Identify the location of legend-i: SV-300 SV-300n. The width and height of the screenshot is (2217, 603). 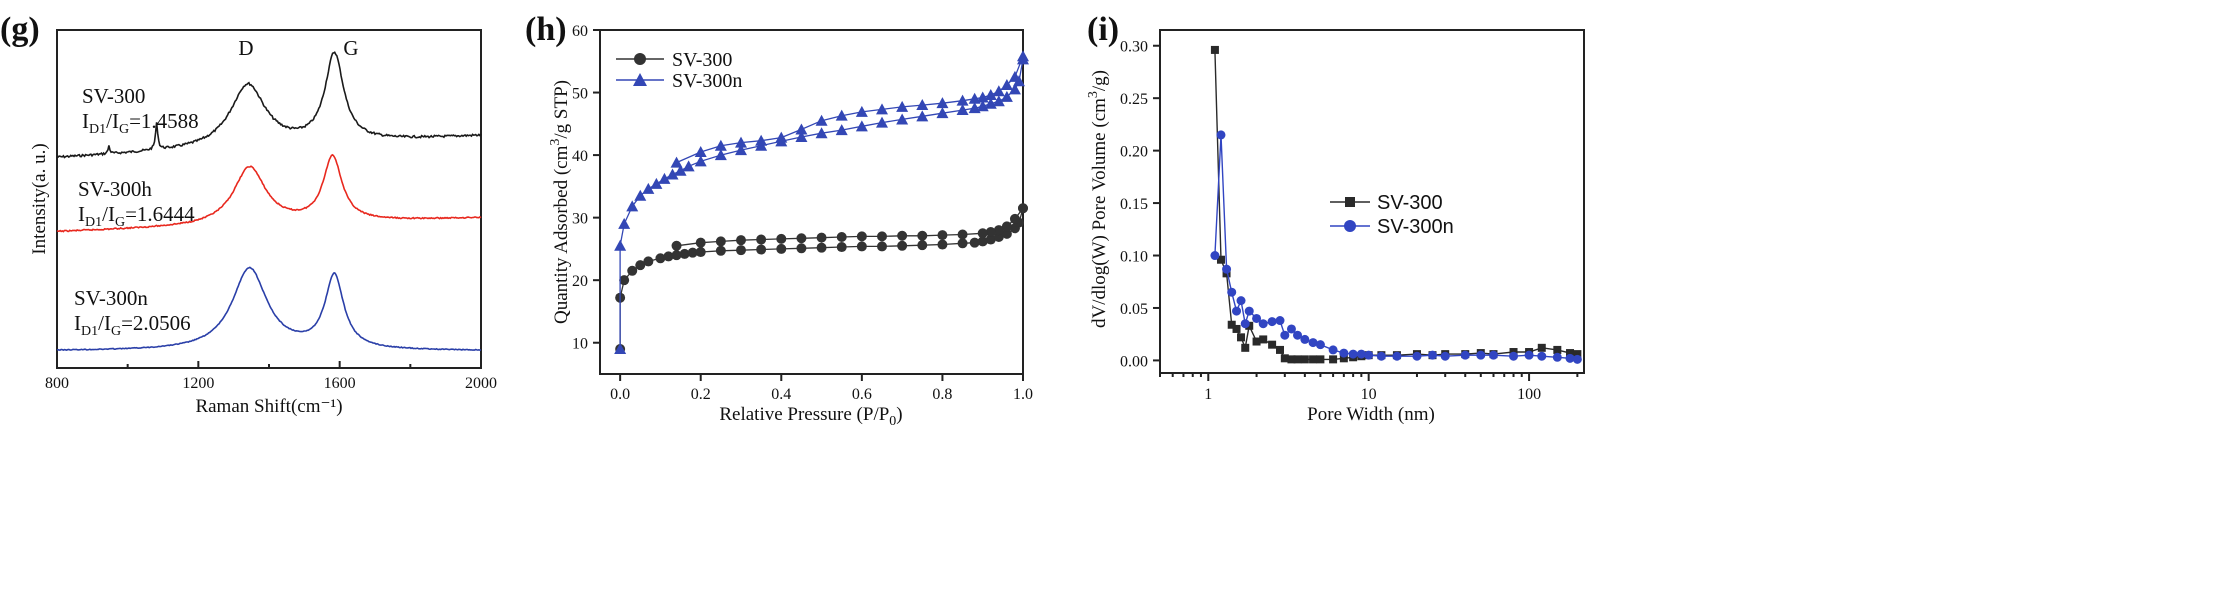
(1392, 215).